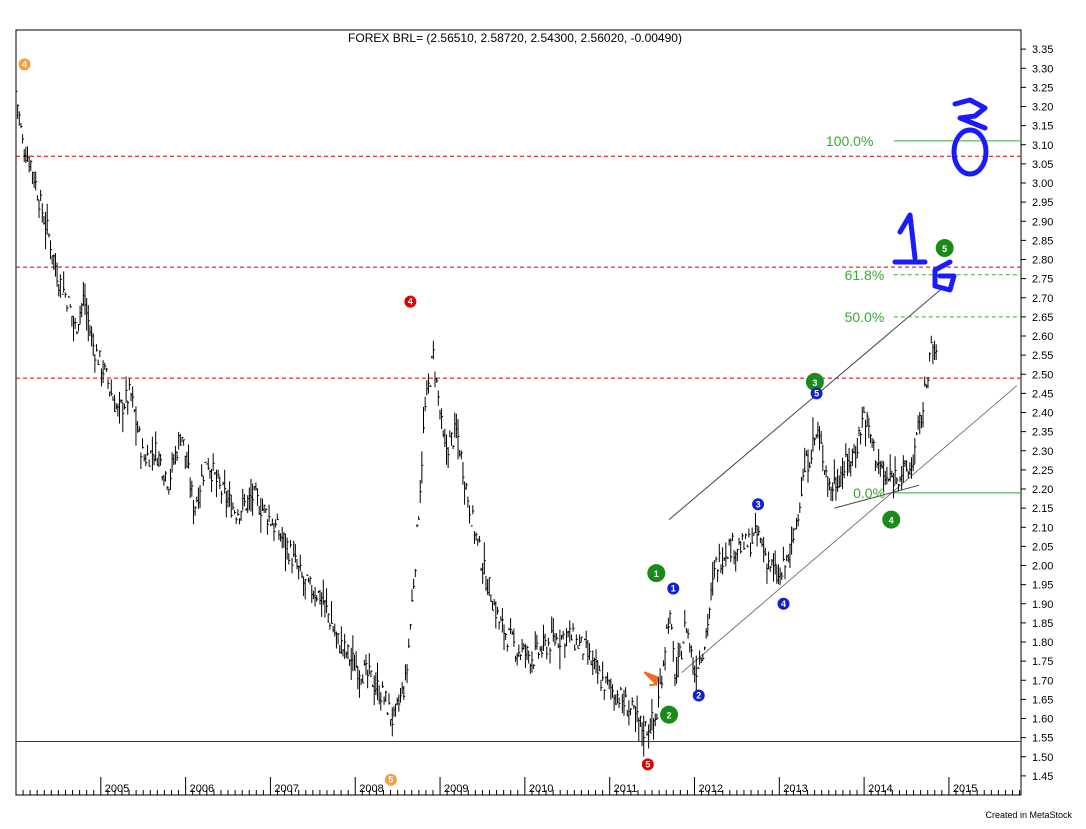 The width and height of the screenshot is (1086, 829). Describe the element at coordinates (1042, 528) in the screenshot. I see `y-tick-label: 2.10` at that location.